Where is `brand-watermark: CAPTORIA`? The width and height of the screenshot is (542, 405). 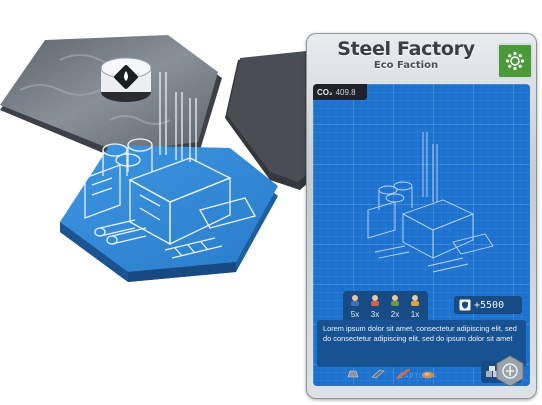 brand-watermark: CAPTORIA is located at coordinates (418, 377).